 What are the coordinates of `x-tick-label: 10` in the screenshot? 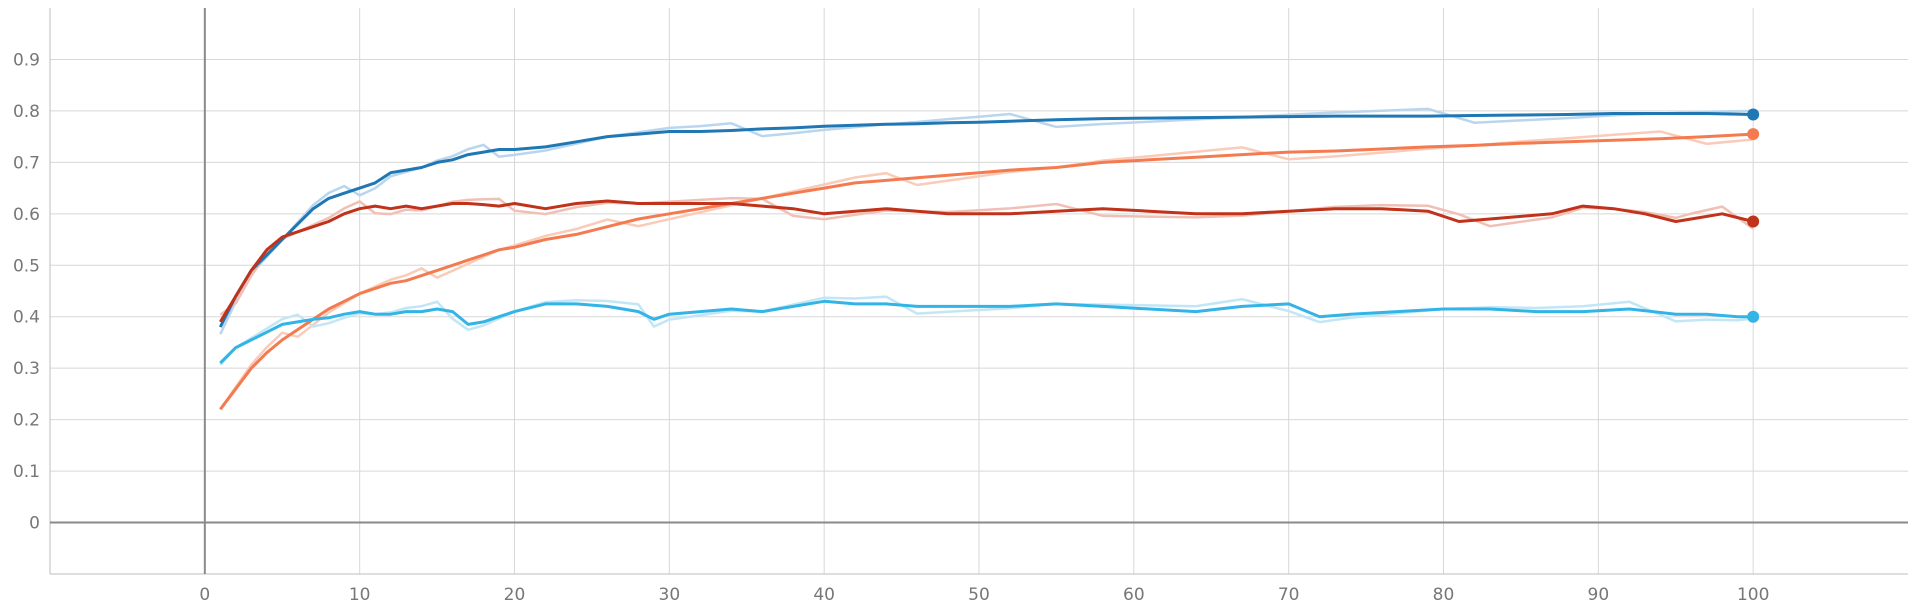 It's located at (360, 595).